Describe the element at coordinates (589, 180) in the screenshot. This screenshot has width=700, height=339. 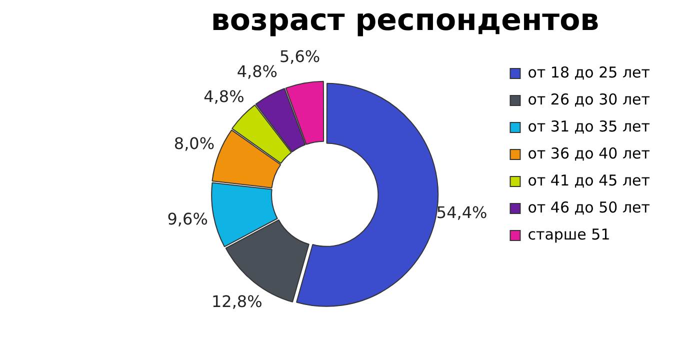
I see `legend-label: от 41 до 45 лет` at that location.